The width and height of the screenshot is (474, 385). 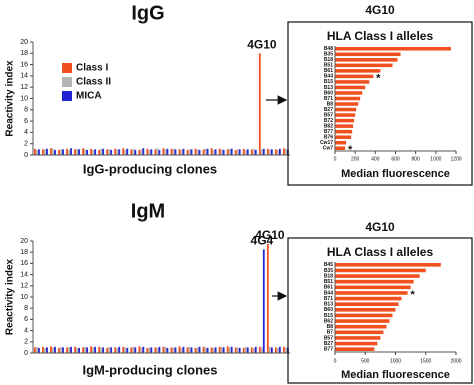 What do you see at coordinates (24, 263) in the screenshot?
I see `y-tick-label: 16` at bounding box center [24, 263].